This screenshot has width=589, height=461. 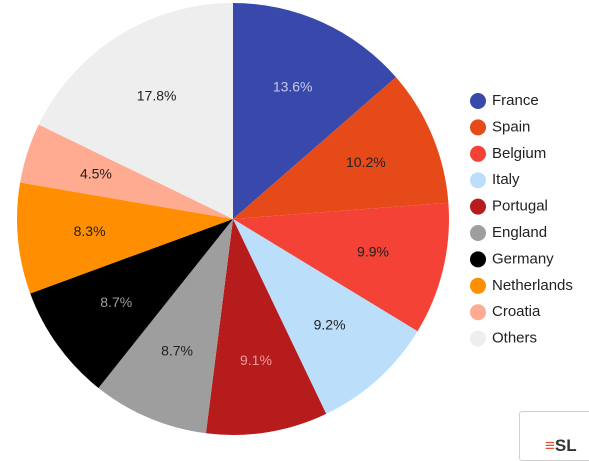 I want to click on legend-label-england: England, so click(x=519, y=232).